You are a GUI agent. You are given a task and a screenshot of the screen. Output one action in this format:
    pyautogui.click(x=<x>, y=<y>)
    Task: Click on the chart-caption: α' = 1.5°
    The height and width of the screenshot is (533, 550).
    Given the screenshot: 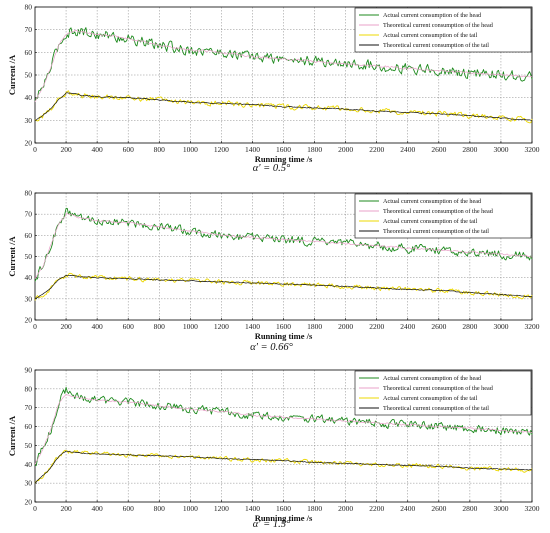 What is the action you would take?
    pyautogui.click(x=272, y=524)
    